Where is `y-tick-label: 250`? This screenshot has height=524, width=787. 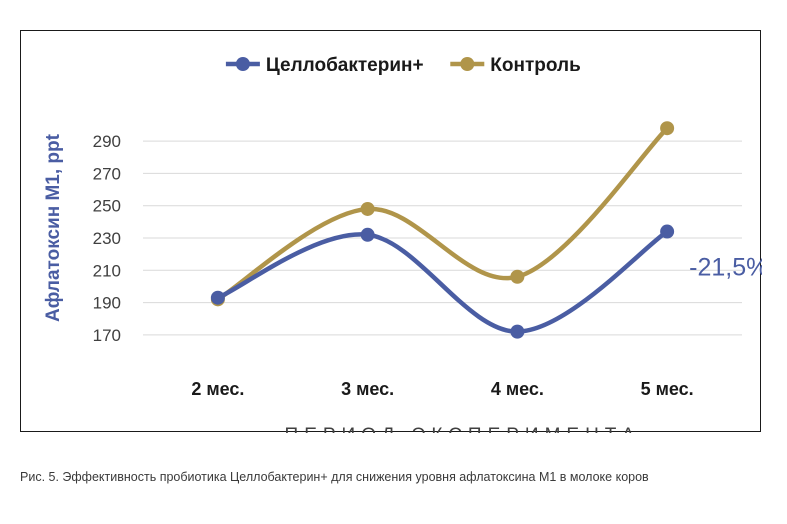 y-tick-label: 250 is located at coordinates (107, 206).